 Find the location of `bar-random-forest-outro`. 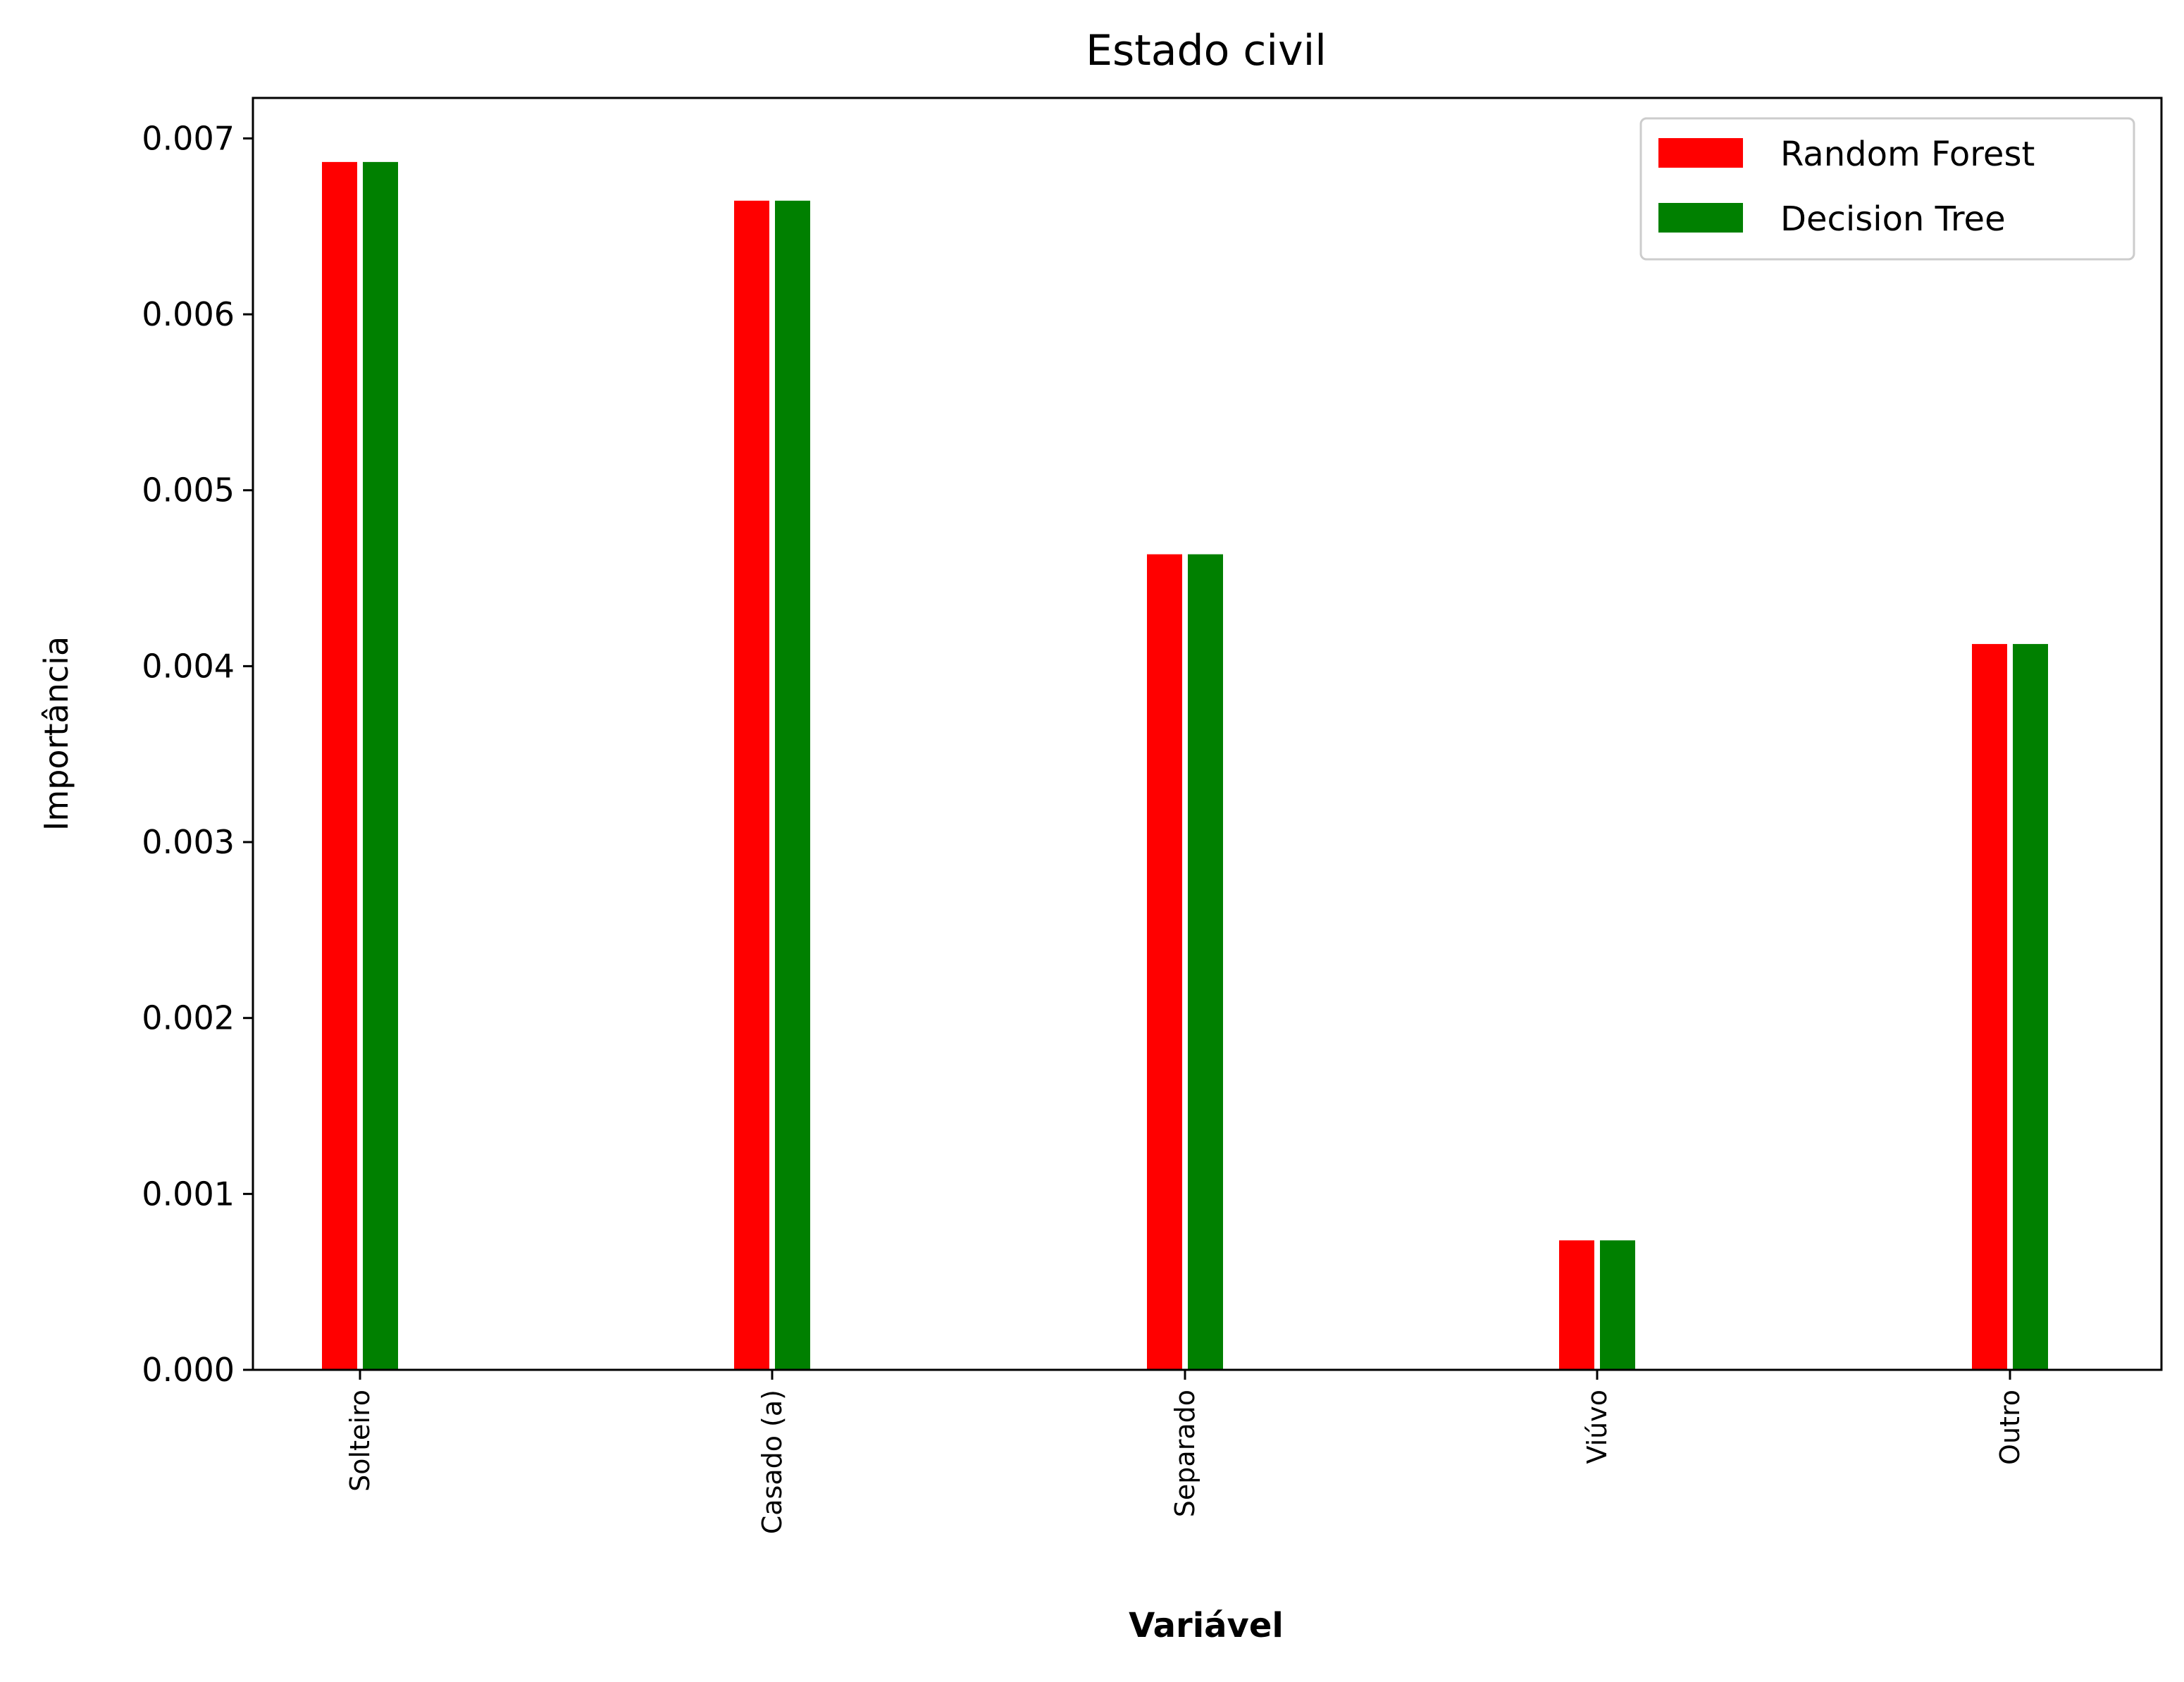

bar-random-forest-outro is located at coordinates (1990, 1006).